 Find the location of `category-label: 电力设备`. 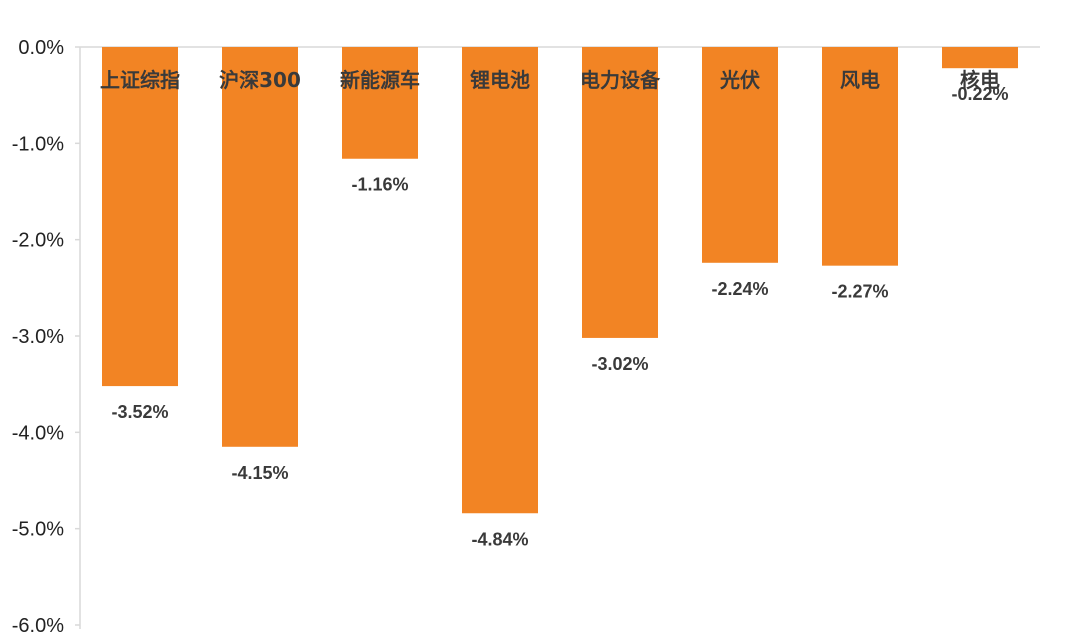

category-label: 电力设备 is located at coordinates (620, 80).